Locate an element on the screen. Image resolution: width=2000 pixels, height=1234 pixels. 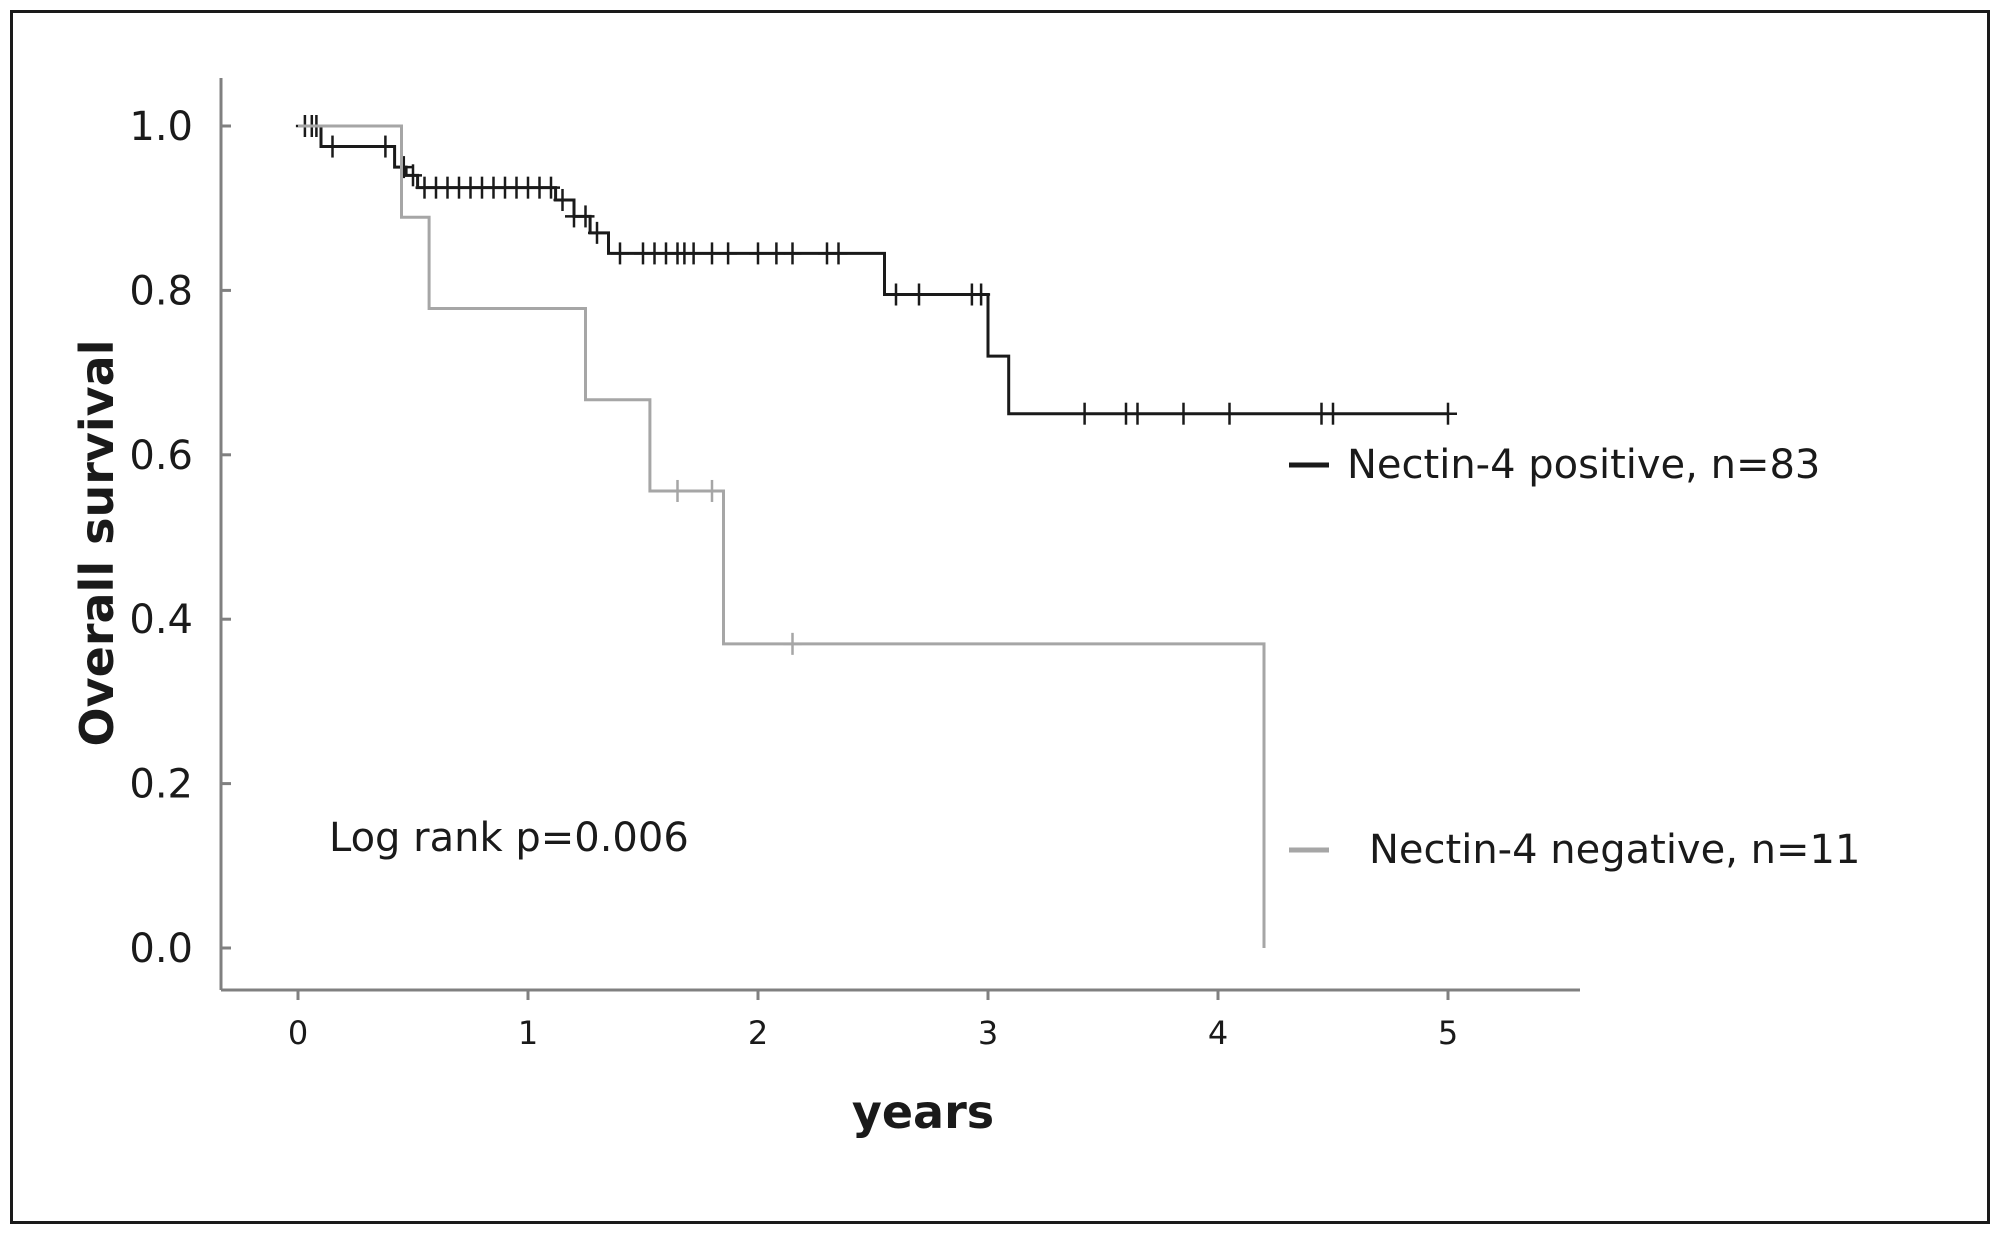
x-tick-label: 3 is located at coordinates (988, 1033).